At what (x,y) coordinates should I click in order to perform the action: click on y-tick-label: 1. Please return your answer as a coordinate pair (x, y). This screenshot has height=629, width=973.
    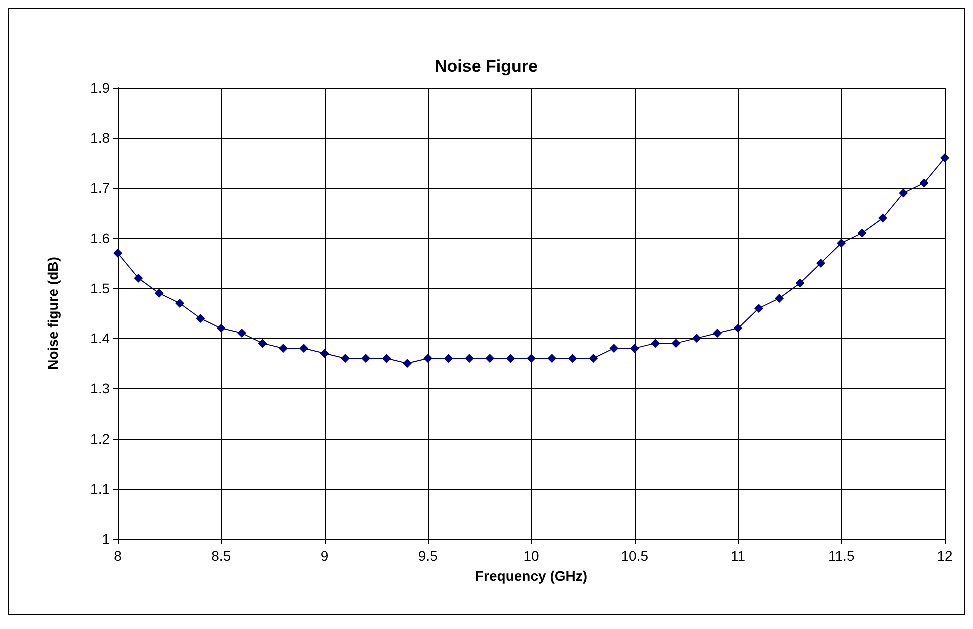
    Looking at the image, I should click on (106, 539).